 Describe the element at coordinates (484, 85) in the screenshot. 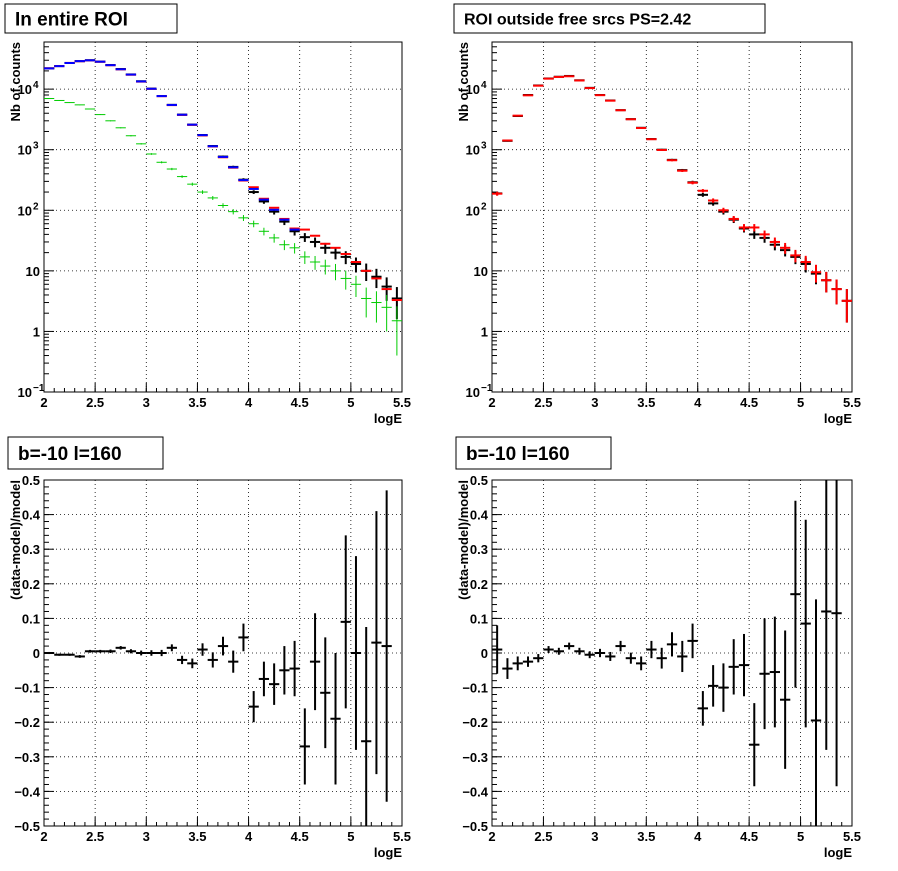

I see `y-tick-exponent: 4` at that location.